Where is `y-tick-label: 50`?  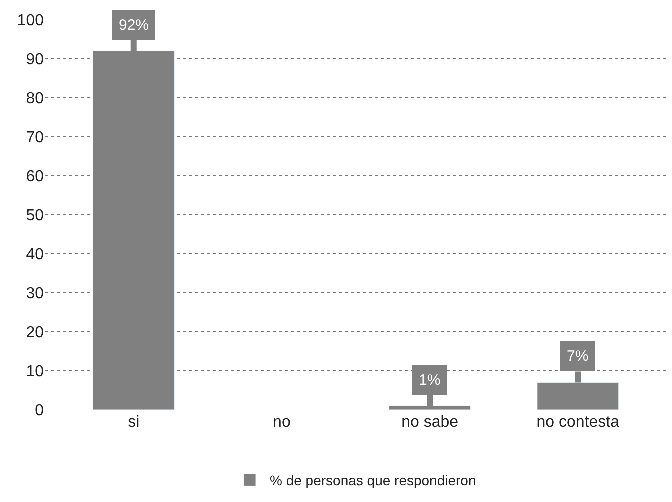
y-tick-label: 50 is located at coordinates (35, 216).